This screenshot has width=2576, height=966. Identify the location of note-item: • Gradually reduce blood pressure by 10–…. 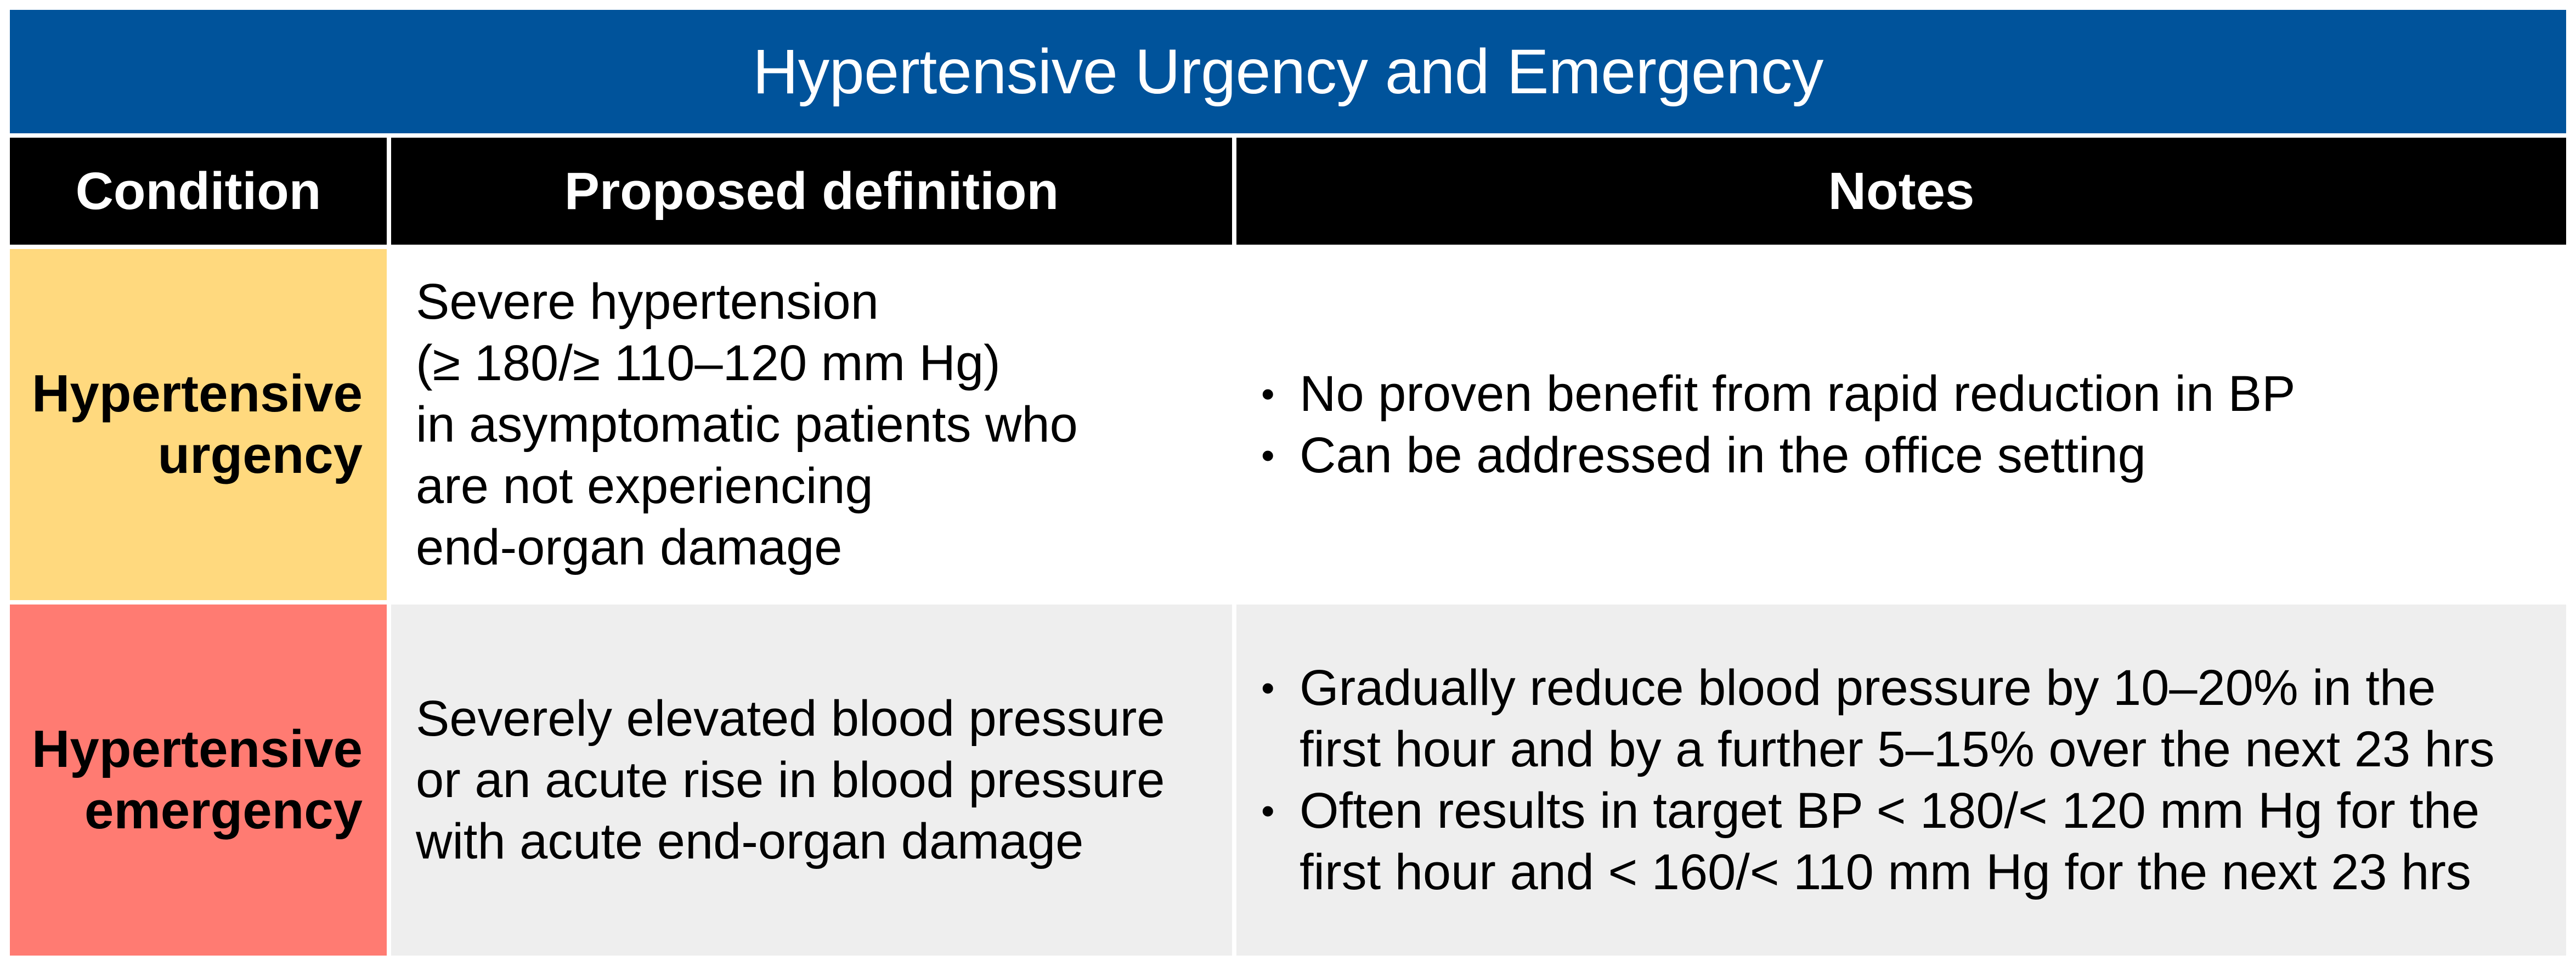
(1905, 718).